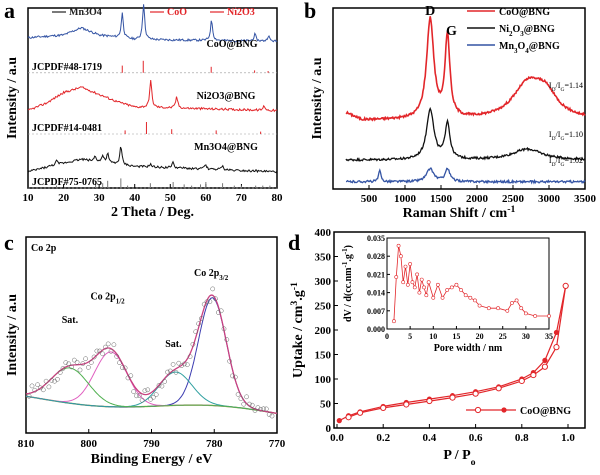 This screenshot has width=600, height=475. Describe the element at coordinates (459, 458) in the screenshot. I see `panel-d-xlabel: P / Po` at that location.